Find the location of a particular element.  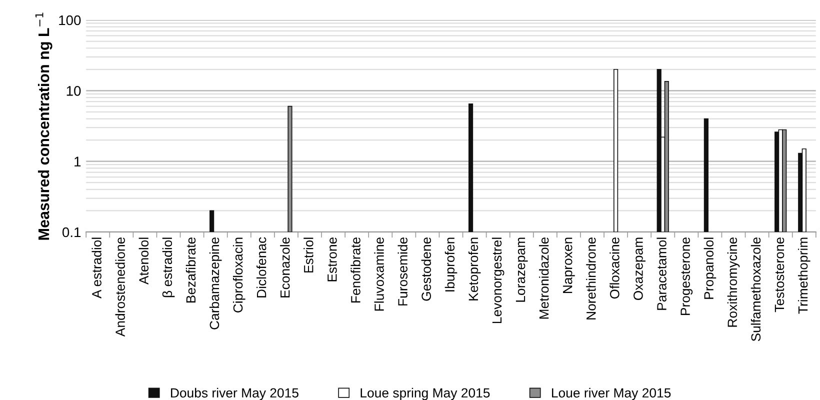

x-tick-label: Paracetamol is located at coordinates (661, 274).